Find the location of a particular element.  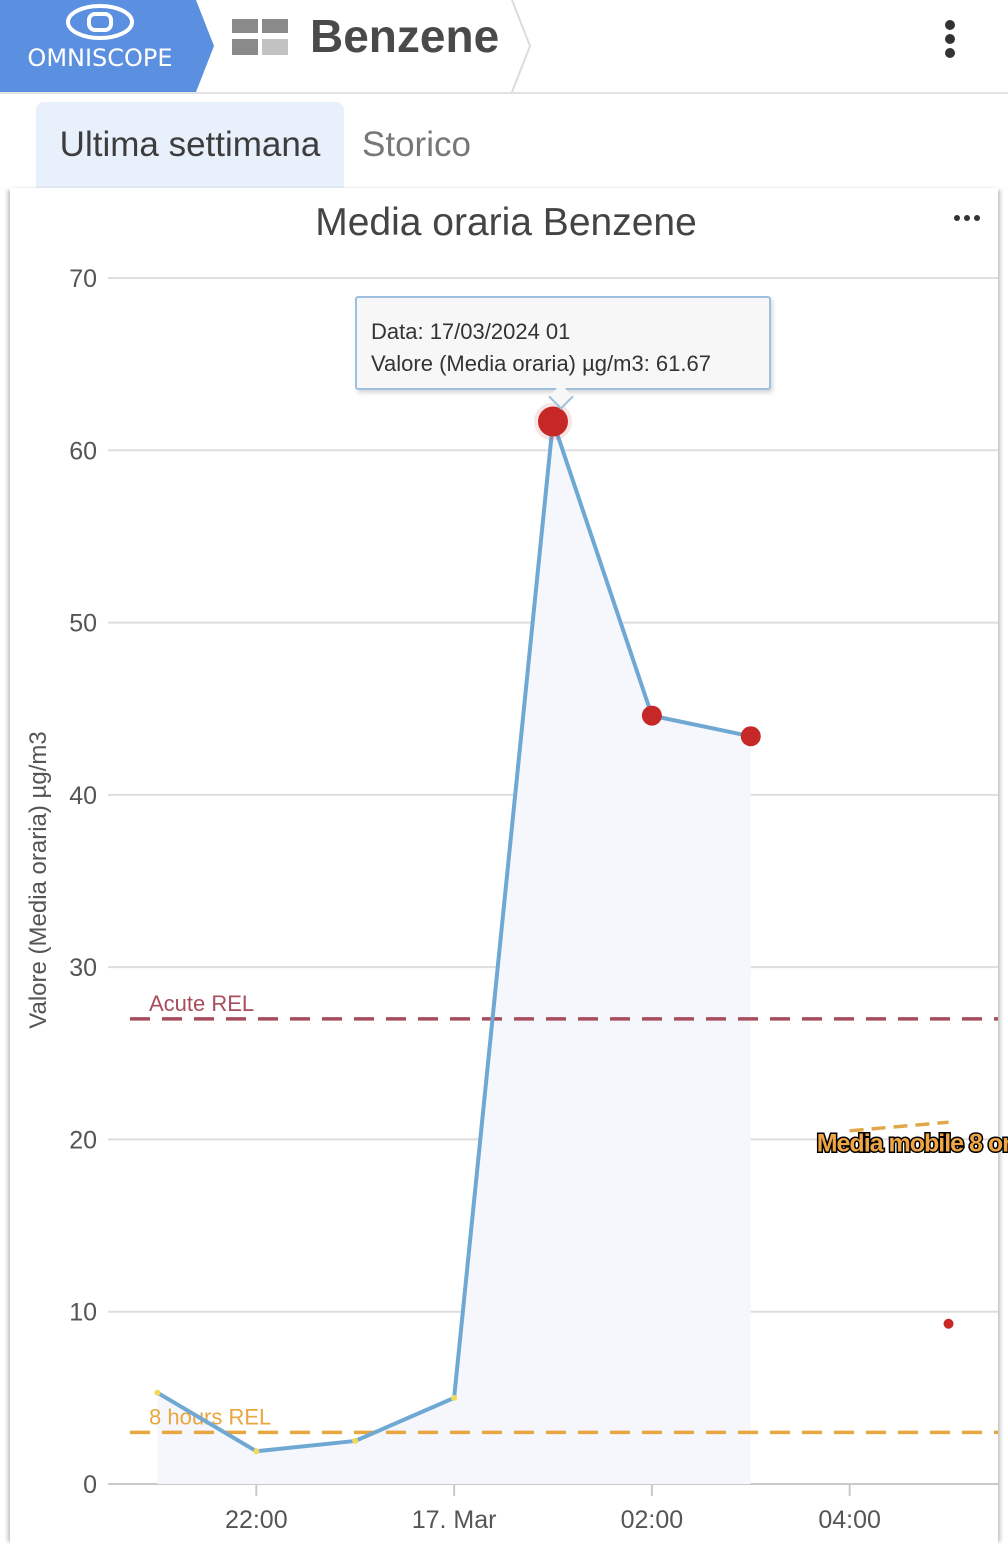

tooltip-date: Data: 17/03/2024 01 is located at coordinates (471, 331).